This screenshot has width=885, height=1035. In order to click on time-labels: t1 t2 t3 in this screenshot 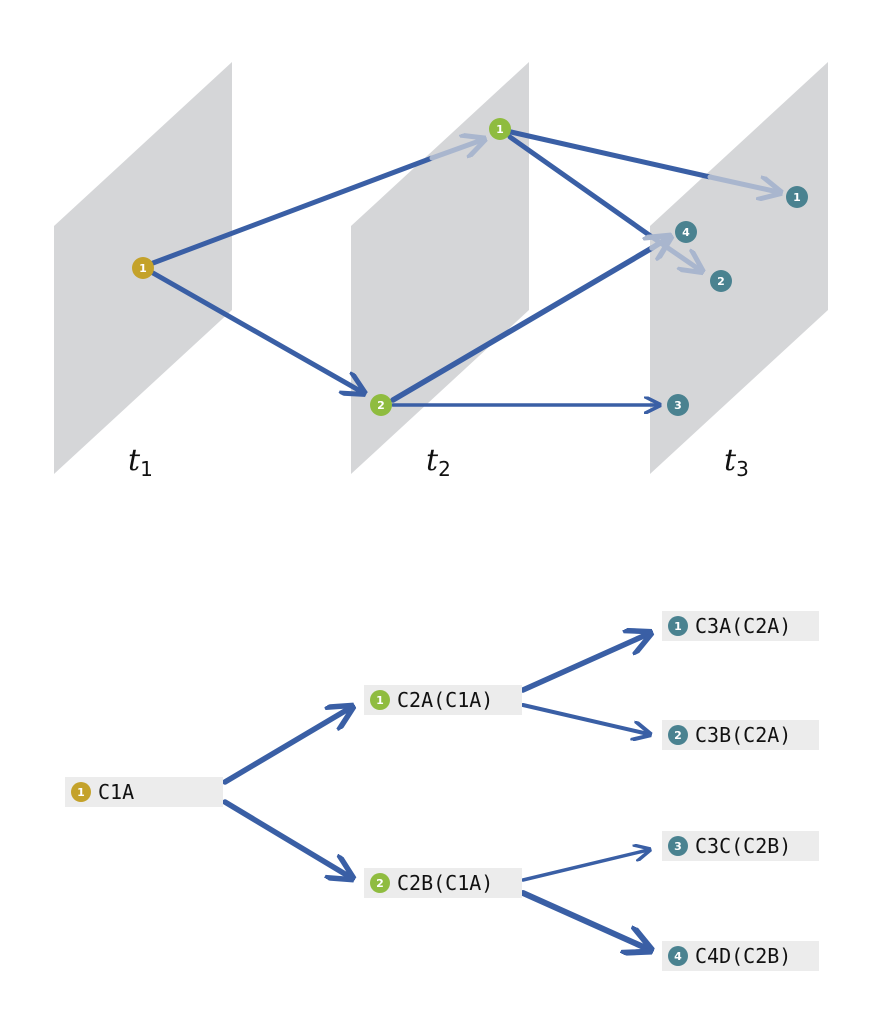, I will do `click(438, 462)`.